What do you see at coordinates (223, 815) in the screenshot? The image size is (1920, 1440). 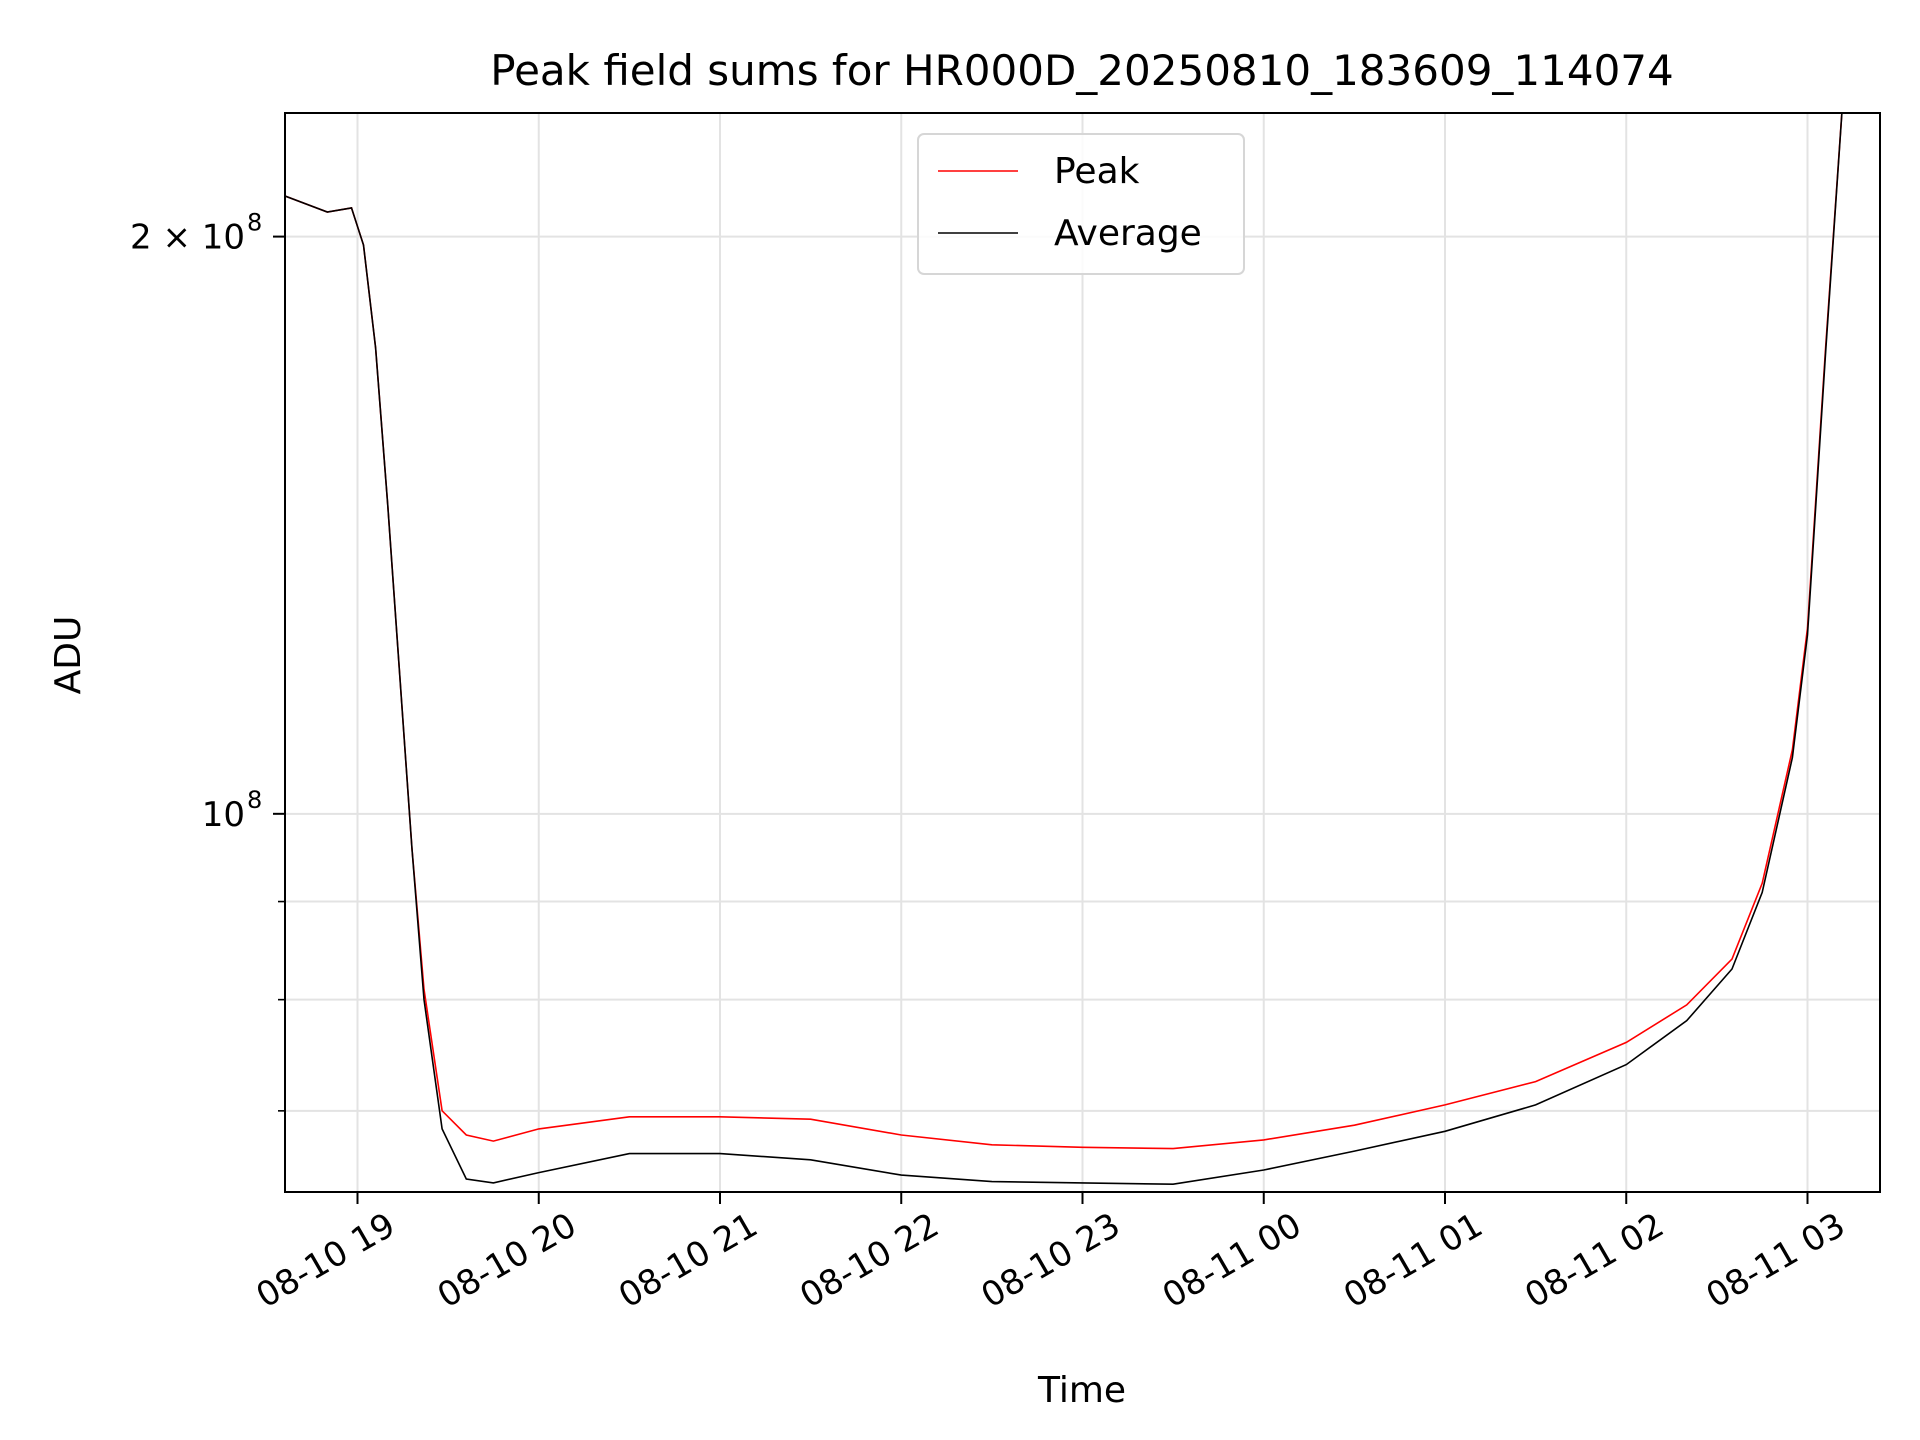 I see `y-tick-label: 10` at bounding box center [223, 815].